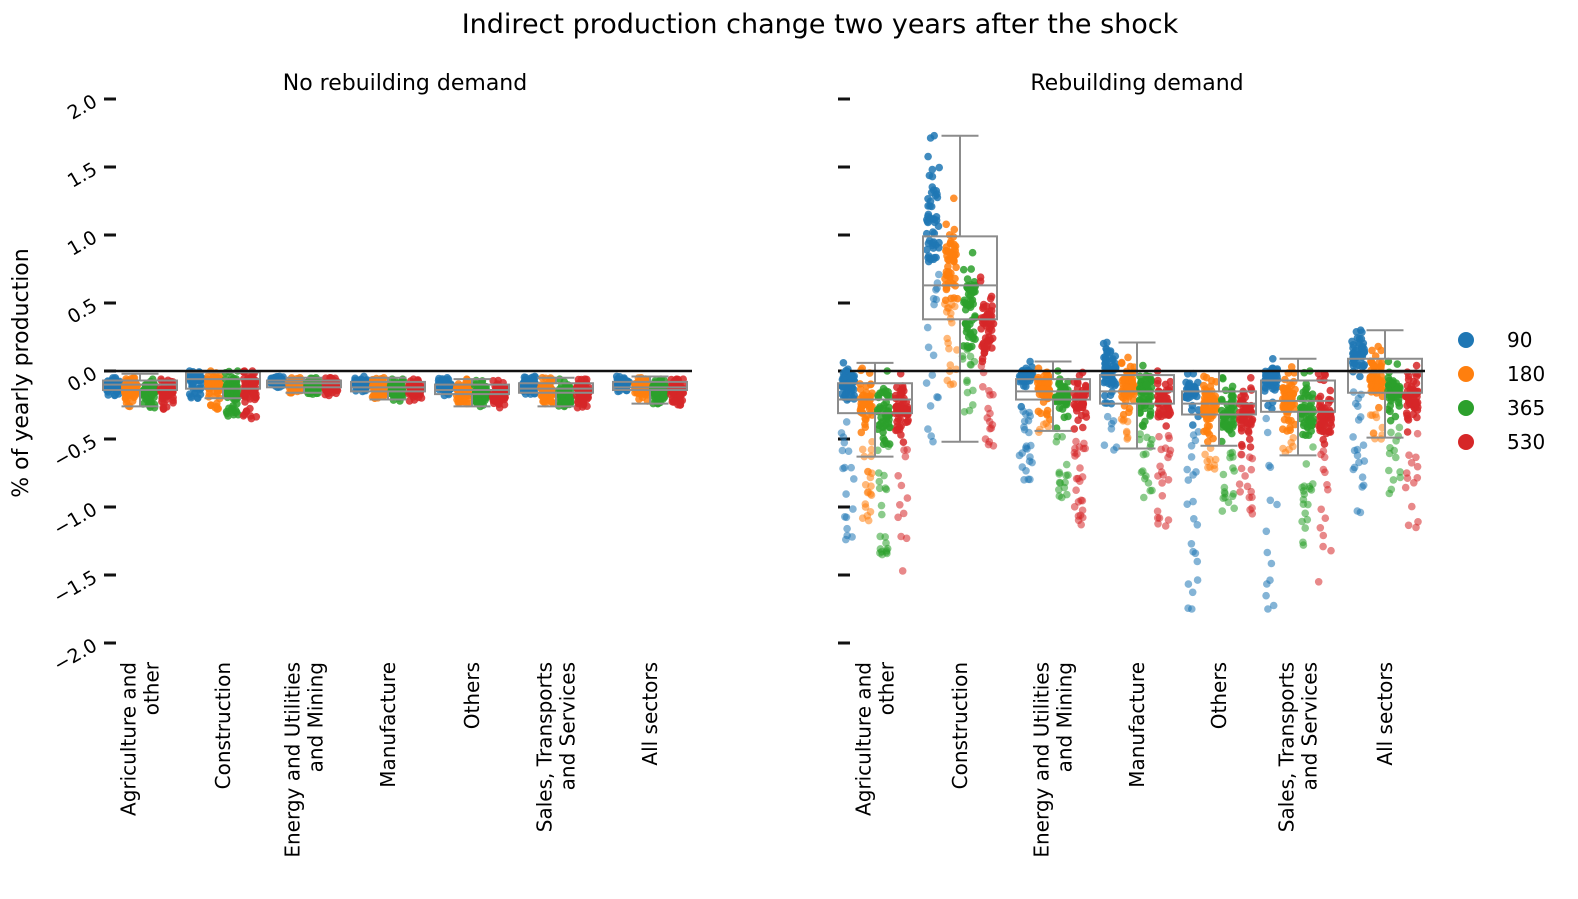 The image size is (1578, 899). Describe the element at coordinates (1053, 760) in the screenshot. I see `x-tick-label: Energy and Utilitiesand Mining` at that location.